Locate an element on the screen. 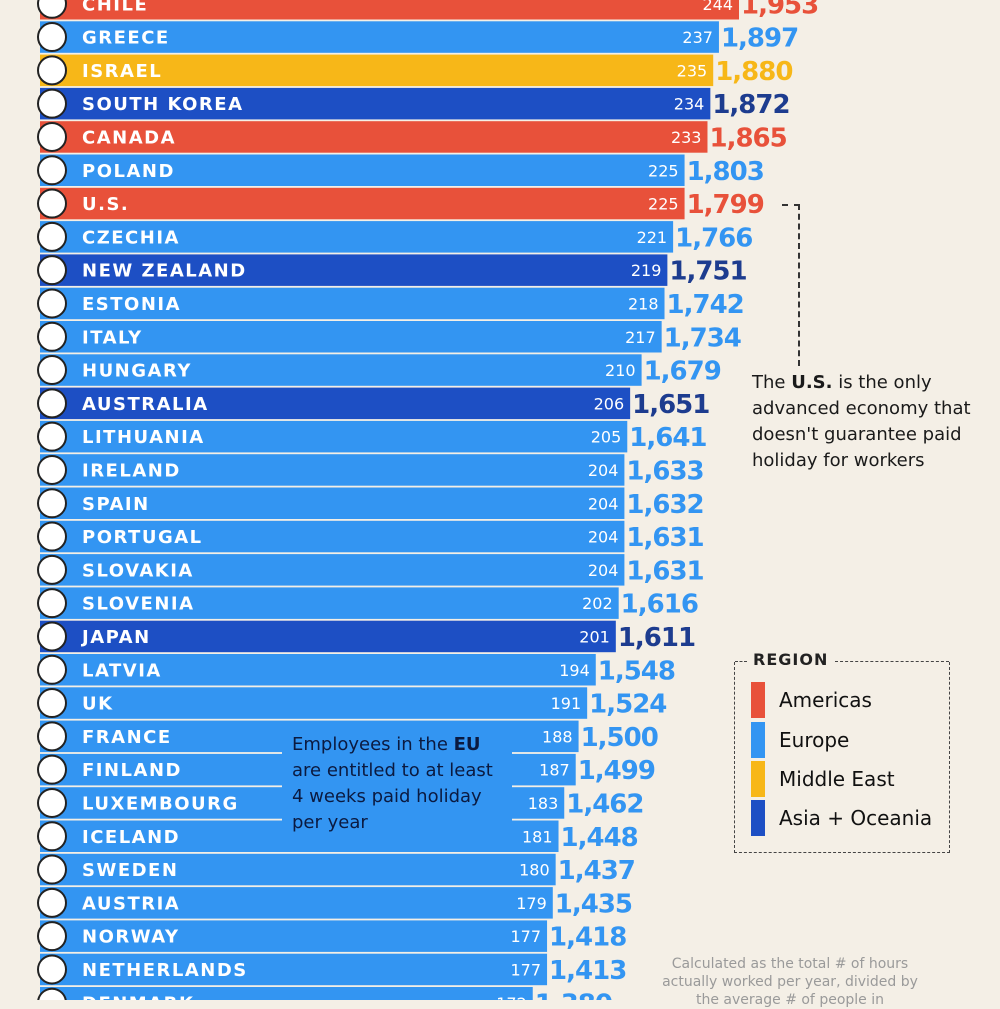 This screenshot has width=1000, height=1009. bar-label-israel: ISRAEL is located at coordinates (122, 71).